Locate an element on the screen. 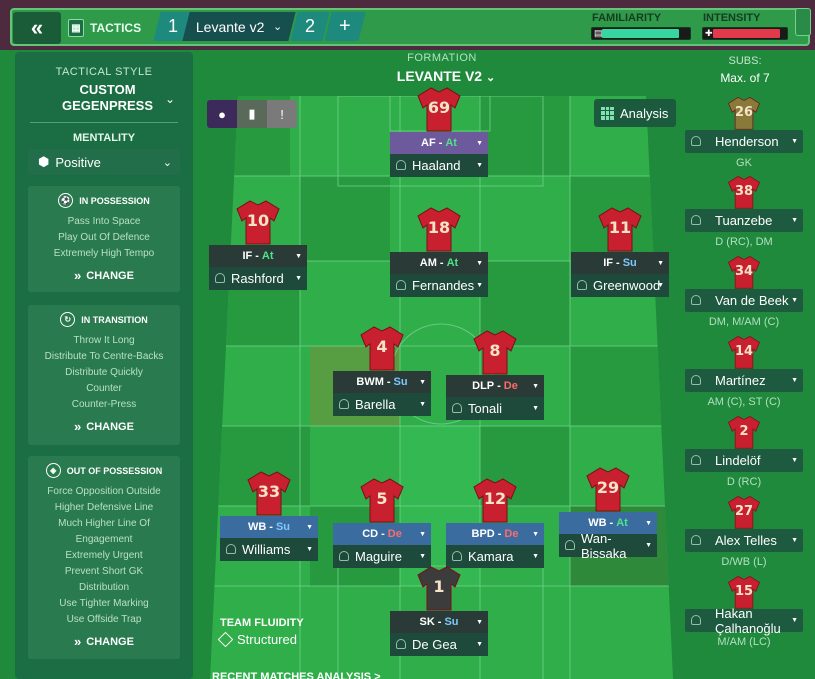 Image resolution: width=815 pixels, height=679 pixels. player-name-selector: Greenwood ▼ is located at coordinates (620, 285).